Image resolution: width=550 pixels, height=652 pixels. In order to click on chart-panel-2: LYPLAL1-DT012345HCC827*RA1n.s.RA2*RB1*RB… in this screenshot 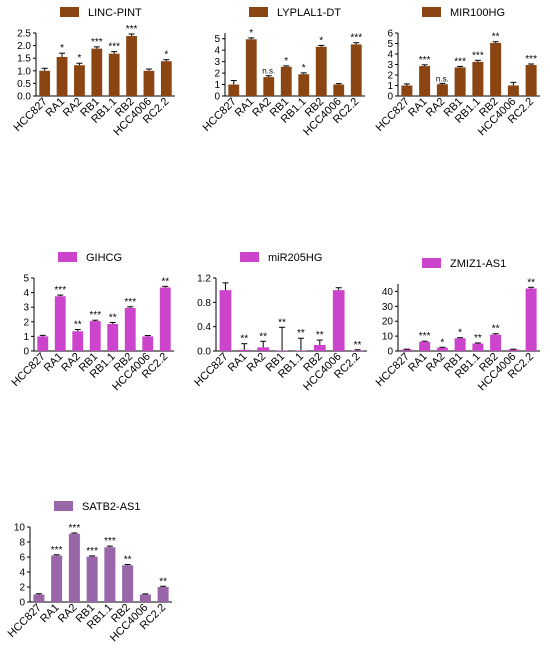, I will do `click(283, 72)`.